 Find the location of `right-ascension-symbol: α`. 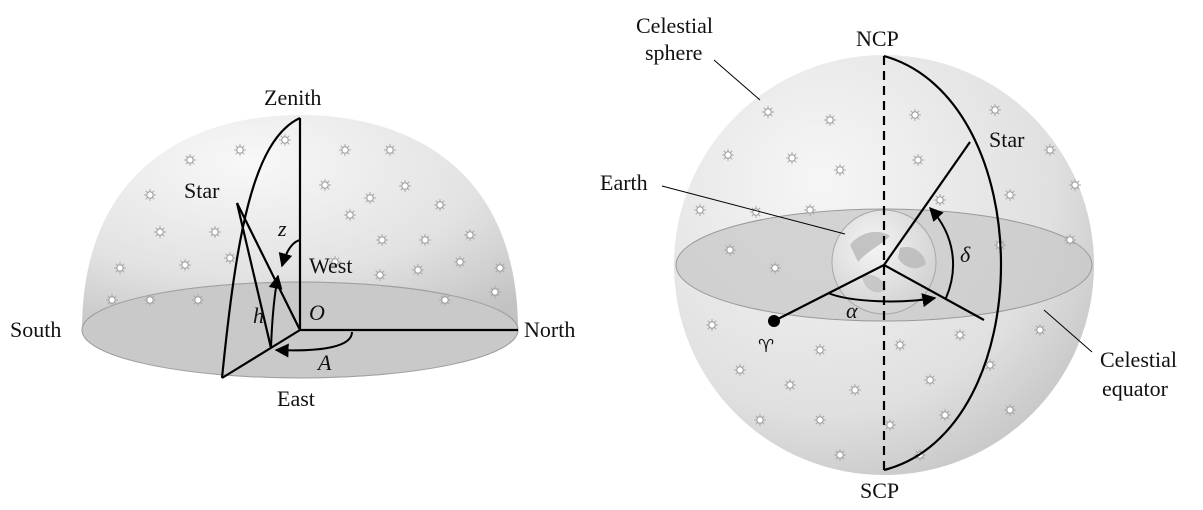

right-ascension-symbol: α is located at coordinates (852, 310).